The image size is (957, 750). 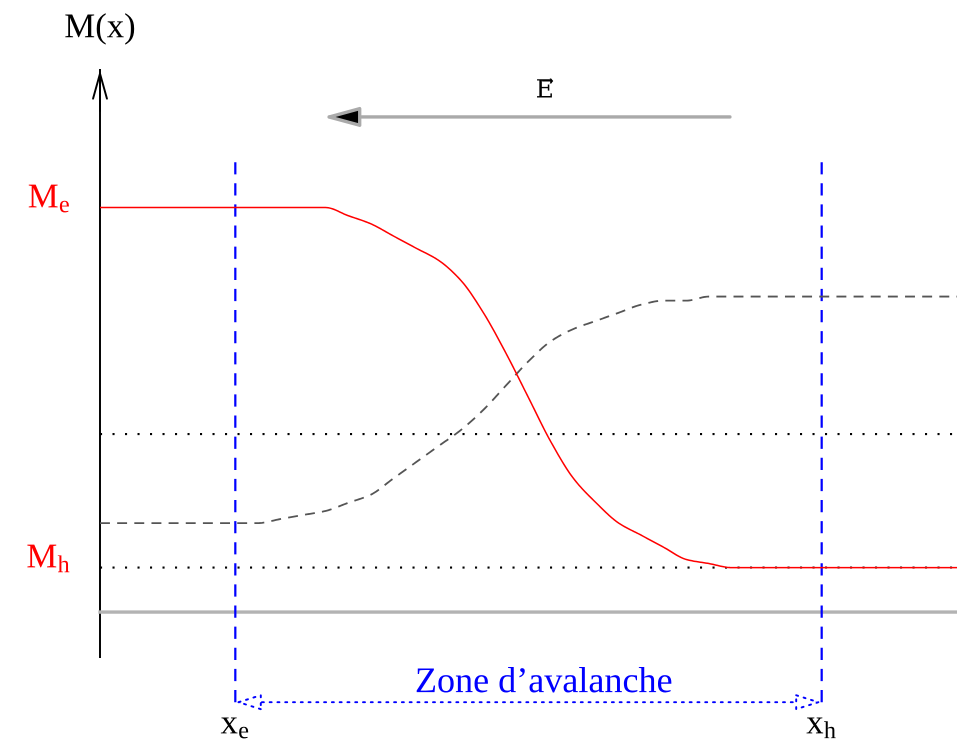 I want to click on text: E⃗, so click(x=545, y=88).